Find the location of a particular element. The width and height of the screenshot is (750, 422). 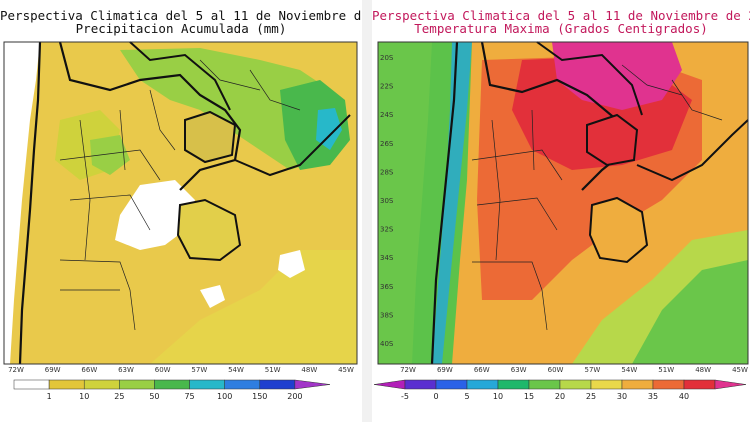

temp-lat-tick-36s: 36S is located at coordinates (387, 287).